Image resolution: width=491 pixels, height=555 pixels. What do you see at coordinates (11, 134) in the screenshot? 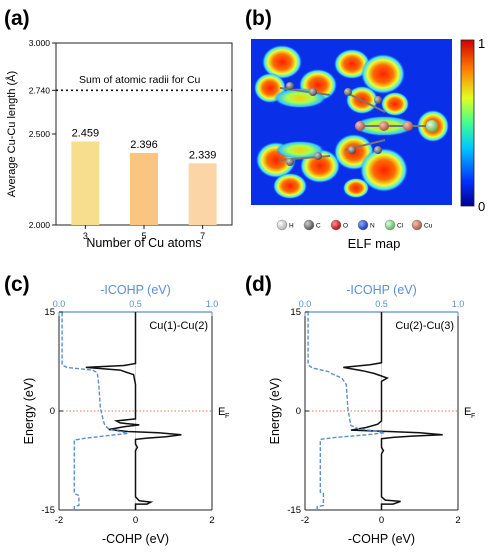
I see `y-axis-label: Average Cu-Cu length (Å)` at bounding box center [11, 134].